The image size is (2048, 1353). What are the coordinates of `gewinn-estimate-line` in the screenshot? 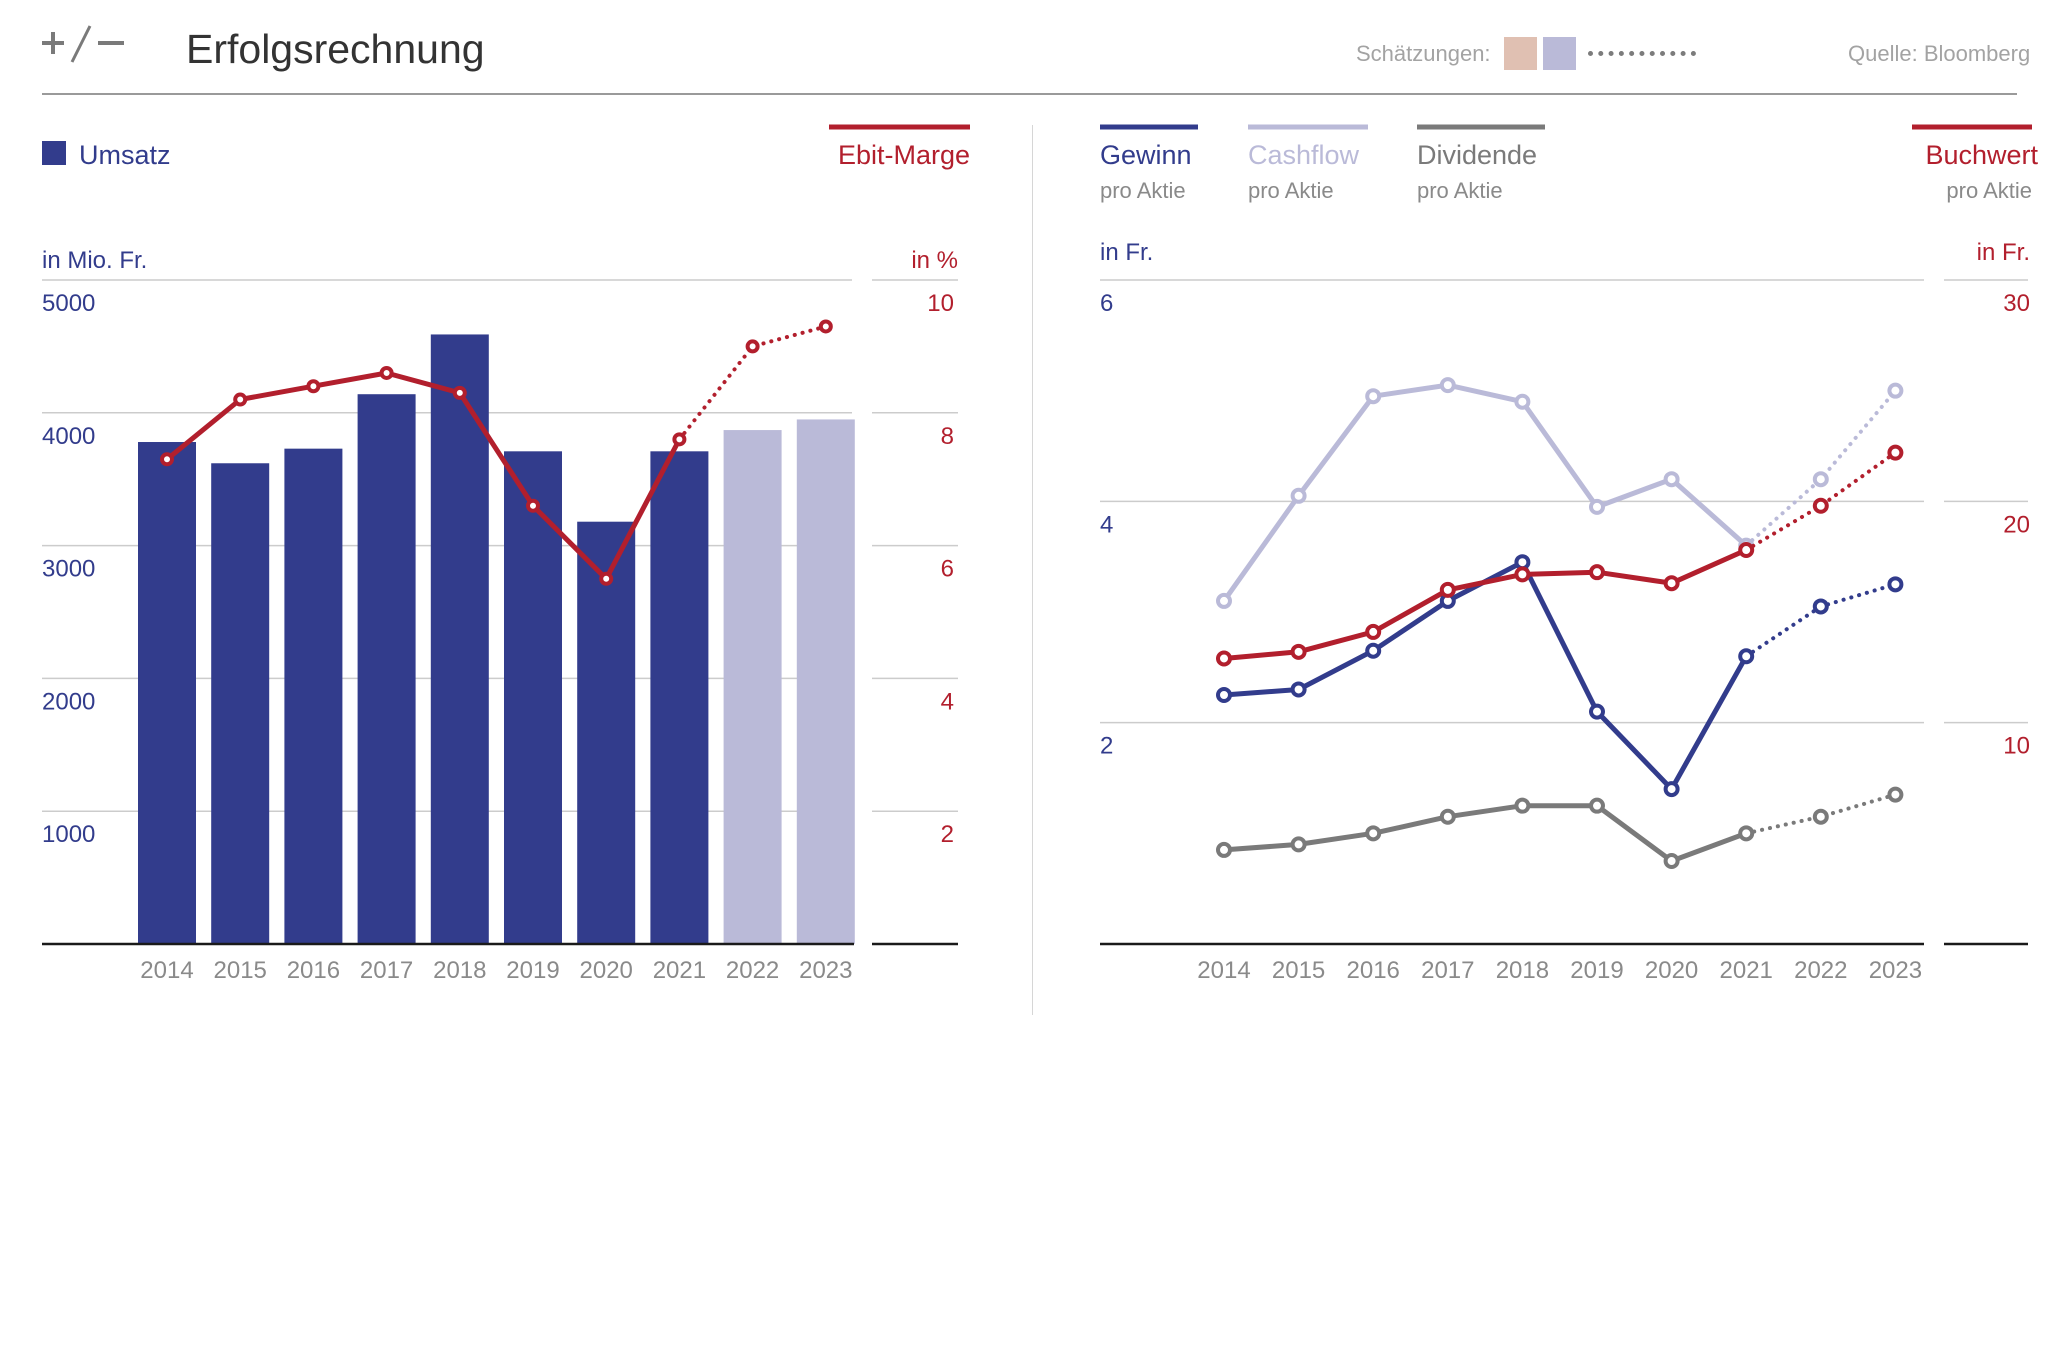 It's located at (1821, 620).